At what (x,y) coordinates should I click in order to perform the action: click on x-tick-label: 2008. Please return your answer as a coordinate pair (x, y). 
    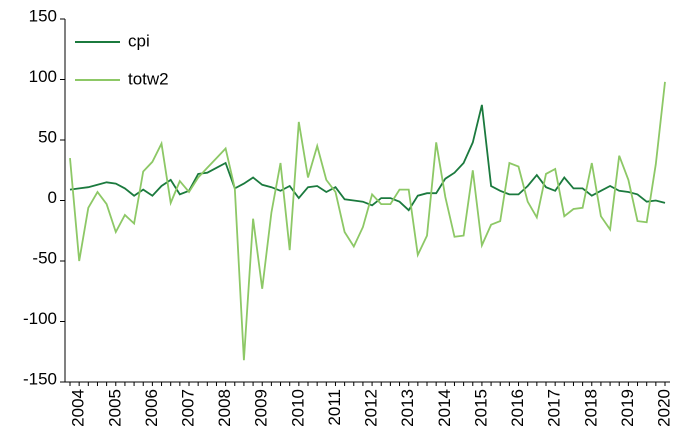
    Looking at the image, I should click on (224, 408).